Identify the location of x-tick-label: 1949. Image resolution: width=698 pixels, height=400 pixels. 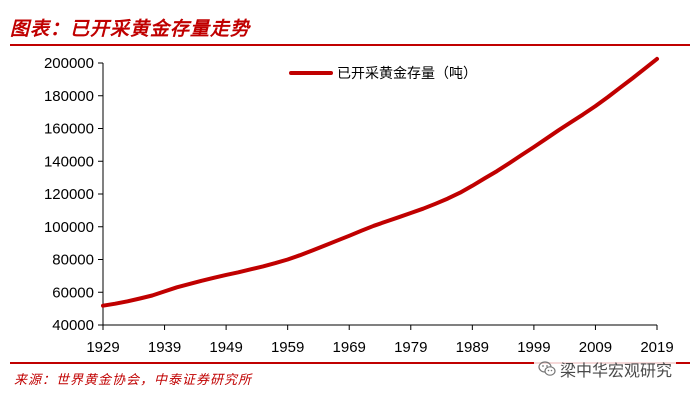
(225, 347).